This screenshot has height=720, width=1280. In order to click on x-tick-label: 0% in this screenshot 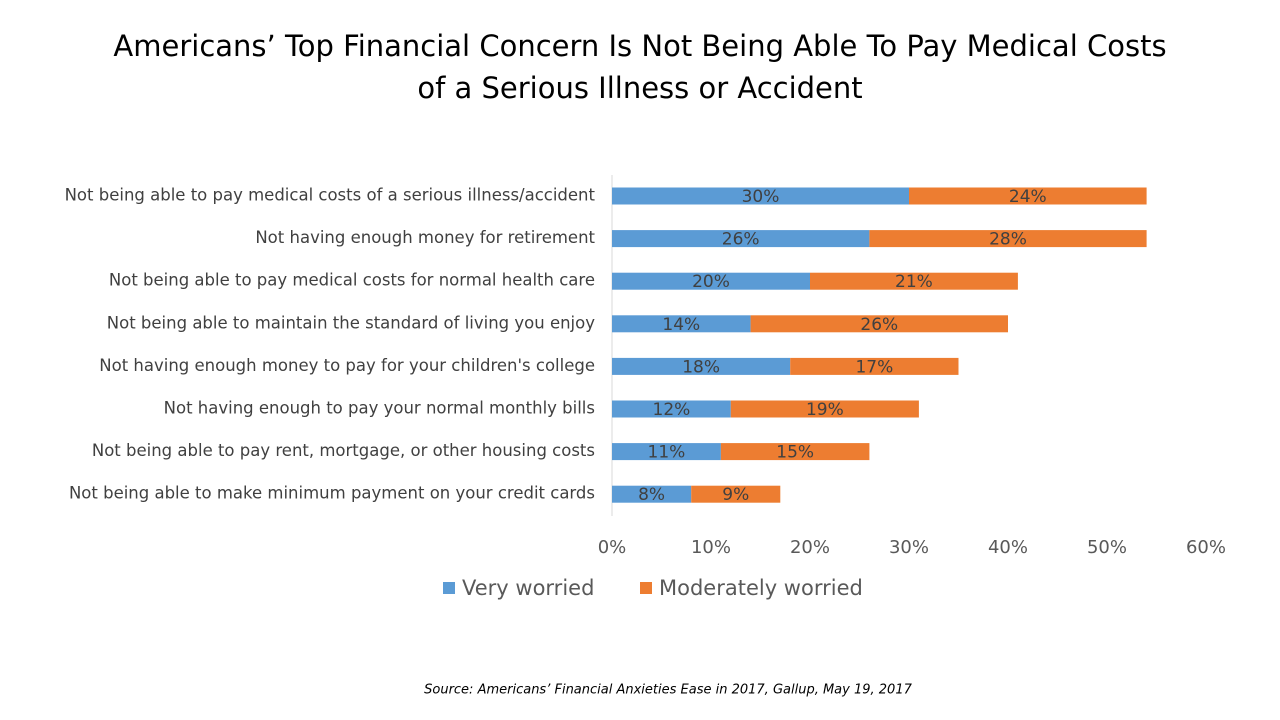, I will do `click(612, 547)`.